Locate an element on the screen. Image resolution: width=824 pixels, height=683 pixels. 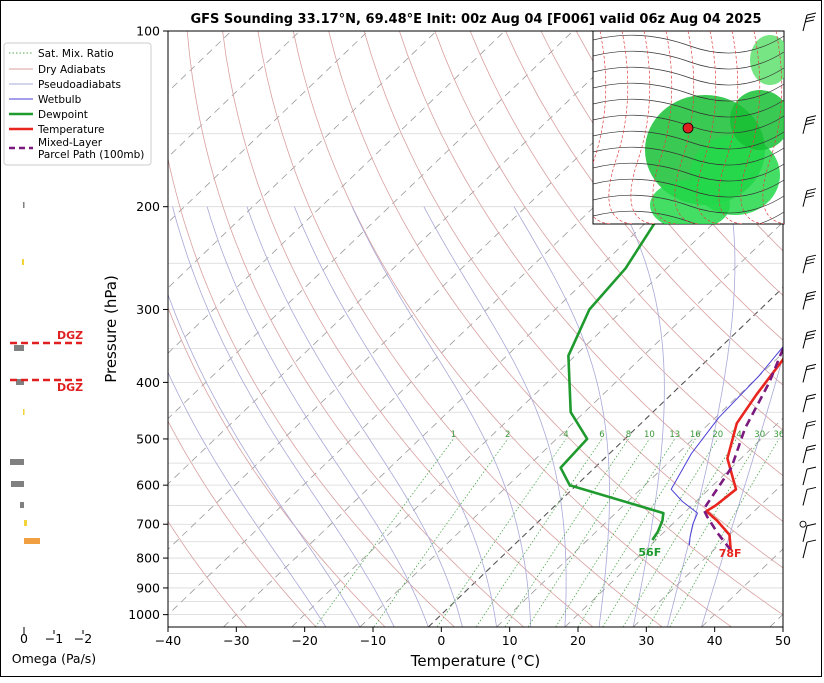
x-tick-label: 50 is located at coordinates (783, 640).